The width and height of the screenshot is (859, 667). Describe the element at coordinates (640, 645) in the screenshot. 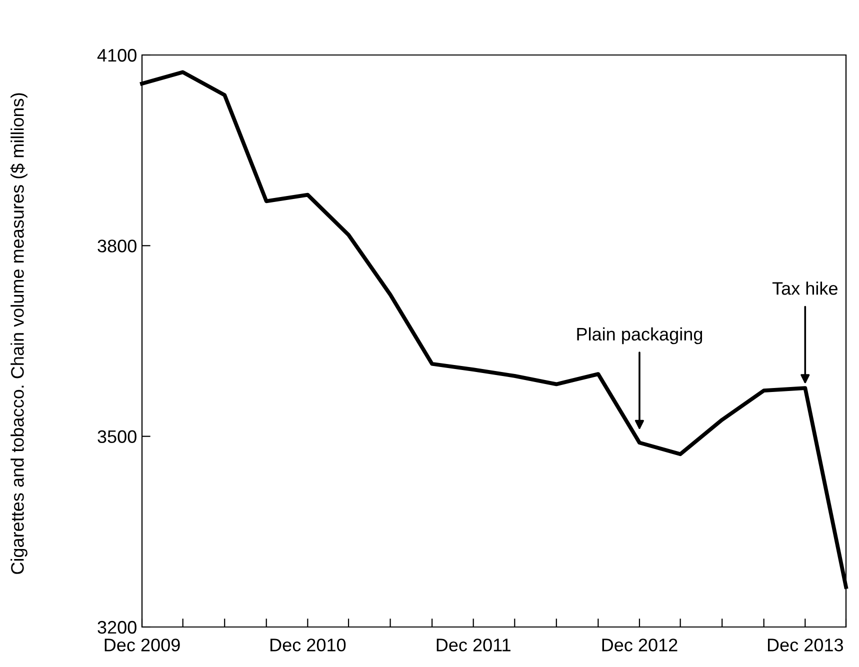

I see `x-tick-label: Dec 2012` at that location.